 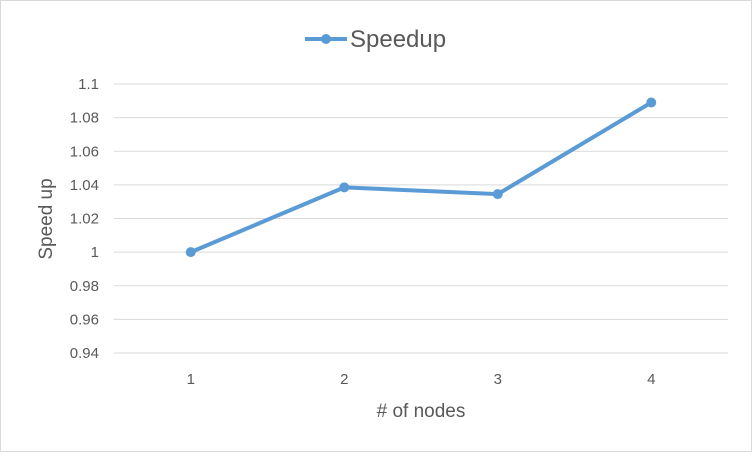 What do you see at coordinates (84, 151) in the screenshot?
I see `y-tick-label: 1.06` at bounding box center [84, 151].